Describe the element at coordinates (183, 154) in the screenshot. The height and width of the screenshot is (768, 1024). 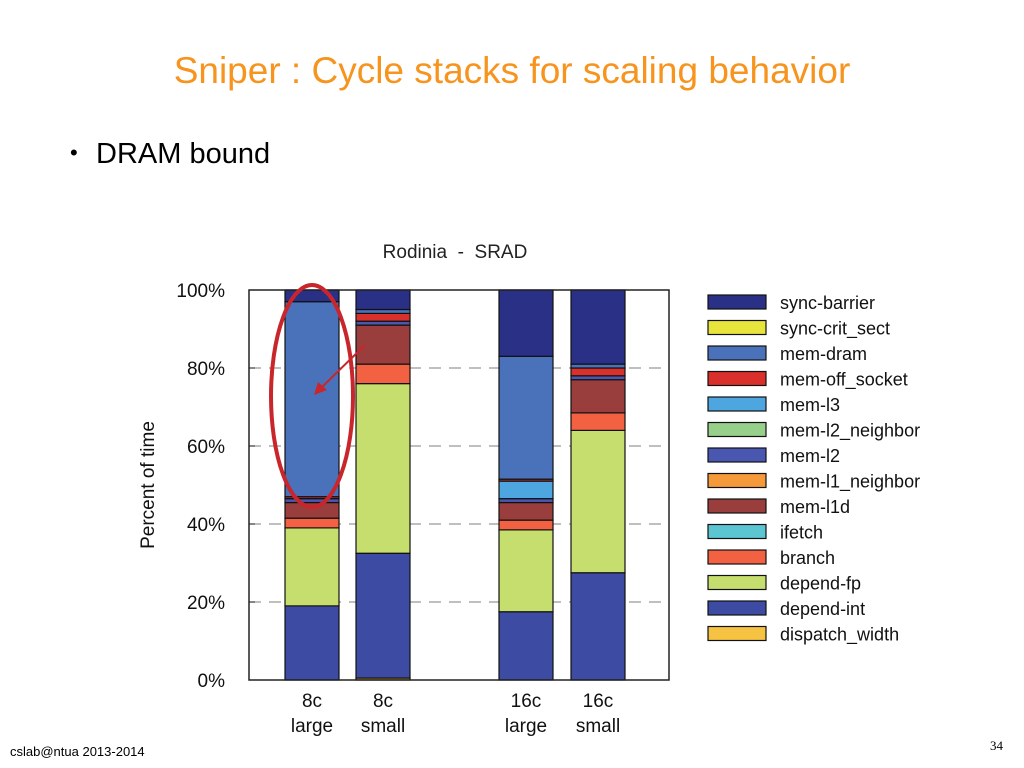
I see `bullet-text: DRAM bound` at that location.